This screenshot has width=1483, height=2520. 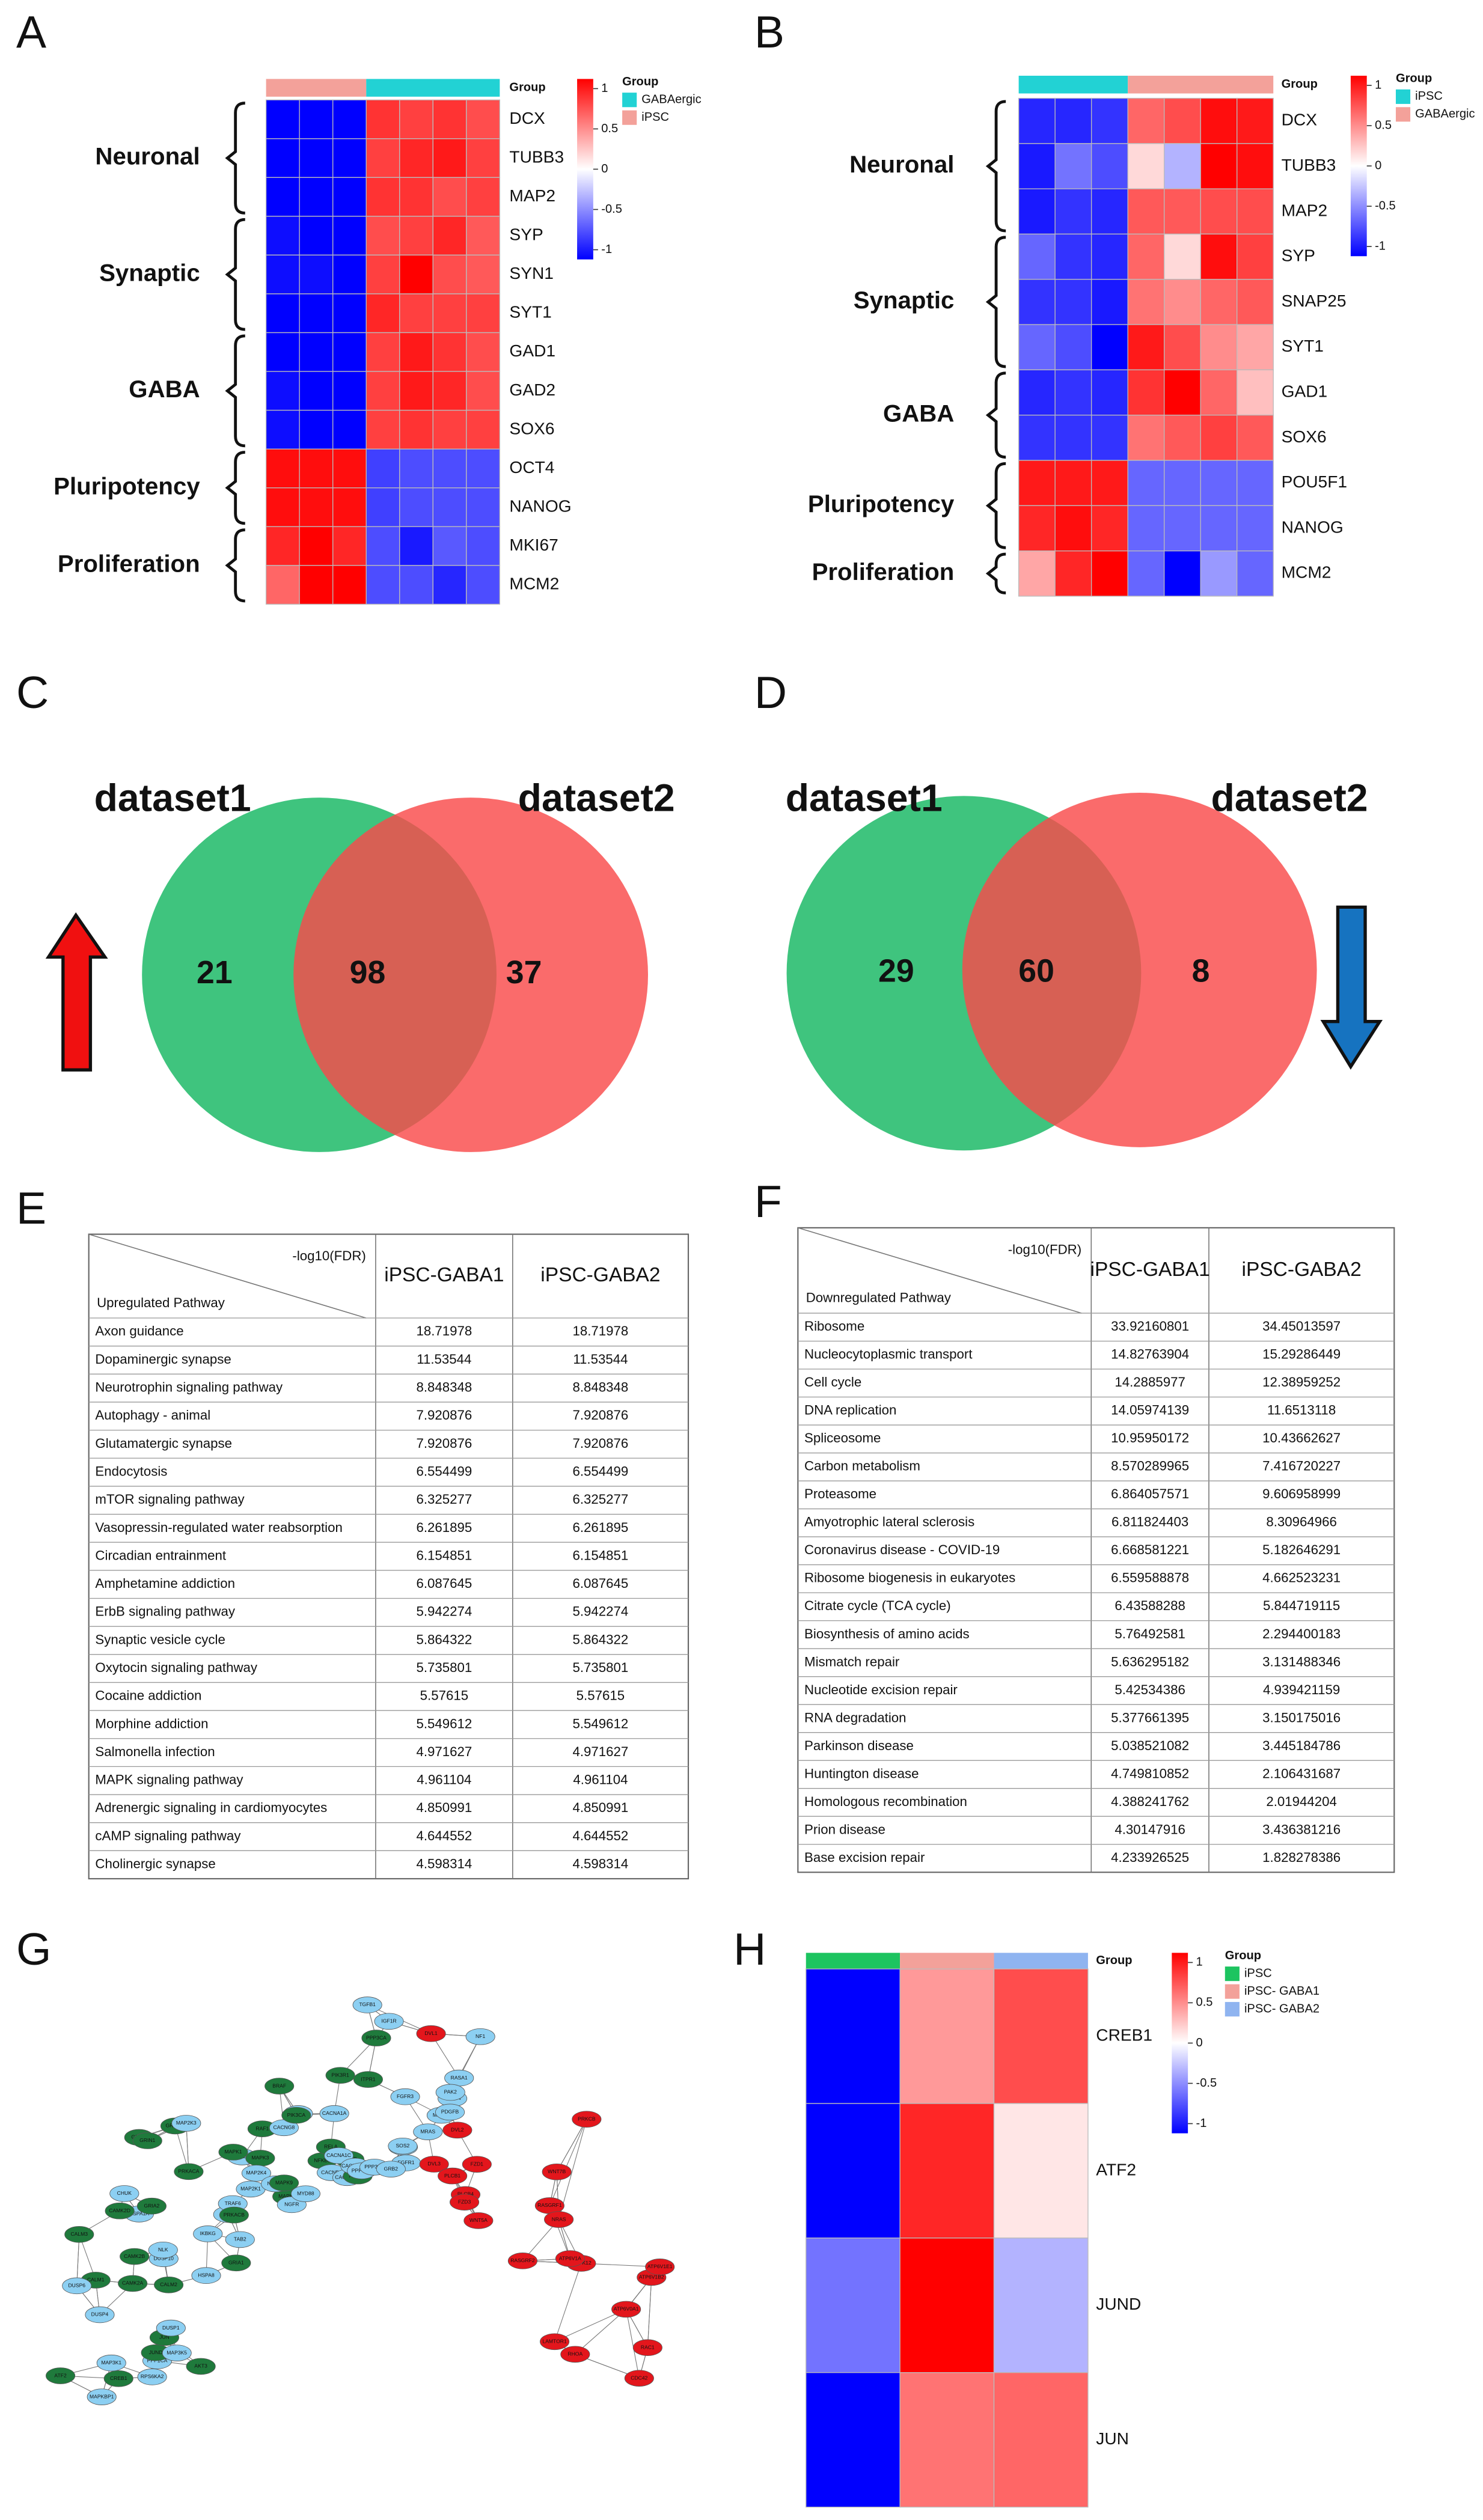 I want to click on legend-title: Group, so click(x=640, y=82).